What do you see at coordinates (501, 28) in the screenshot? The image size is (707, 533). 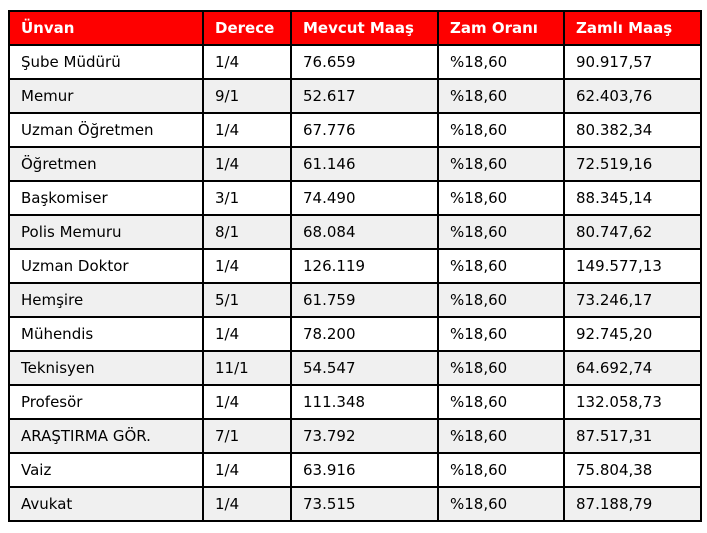 I see `header-zam-orani: Zam Oranı` at bounding box center [501, 28].